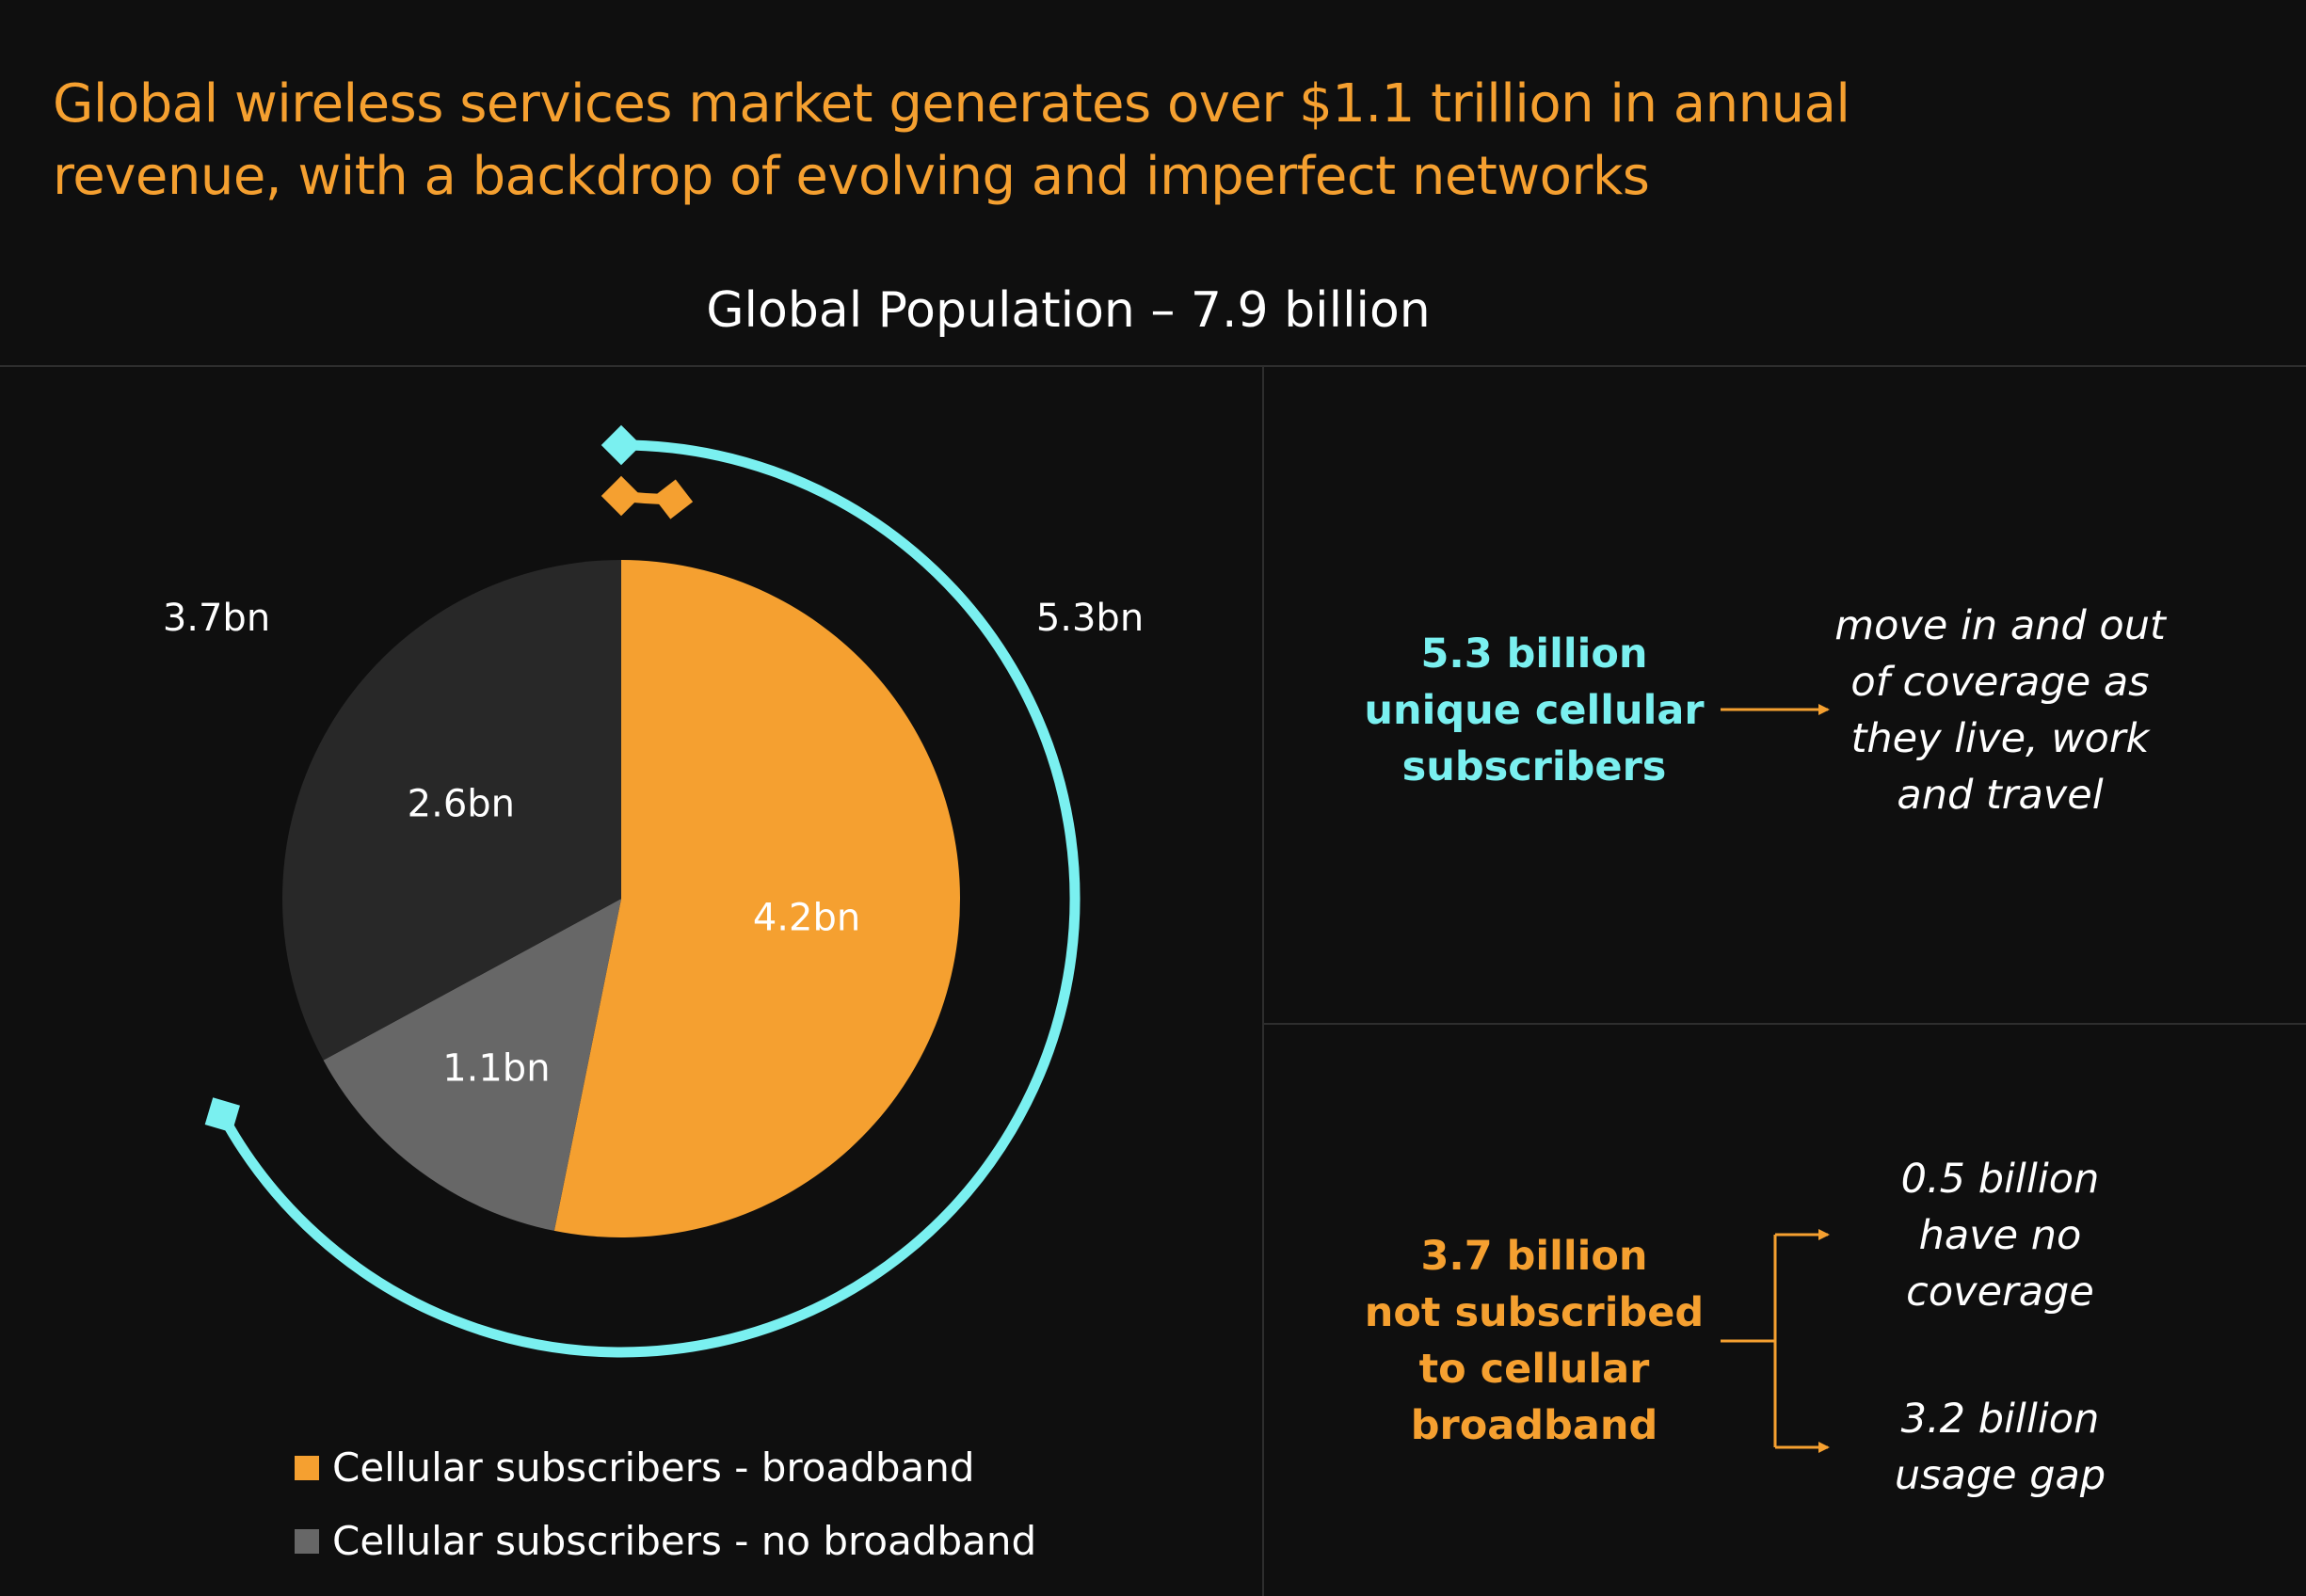 This screenshot has width=2306, height=1596. I want to click on pie-slice-label: 2.6bn, so click(461, 804).